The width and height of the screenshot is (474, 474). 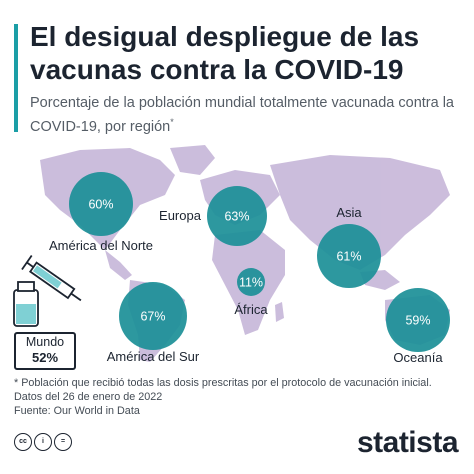 I want to click on bubble-africa, so click(x=251, y=282).